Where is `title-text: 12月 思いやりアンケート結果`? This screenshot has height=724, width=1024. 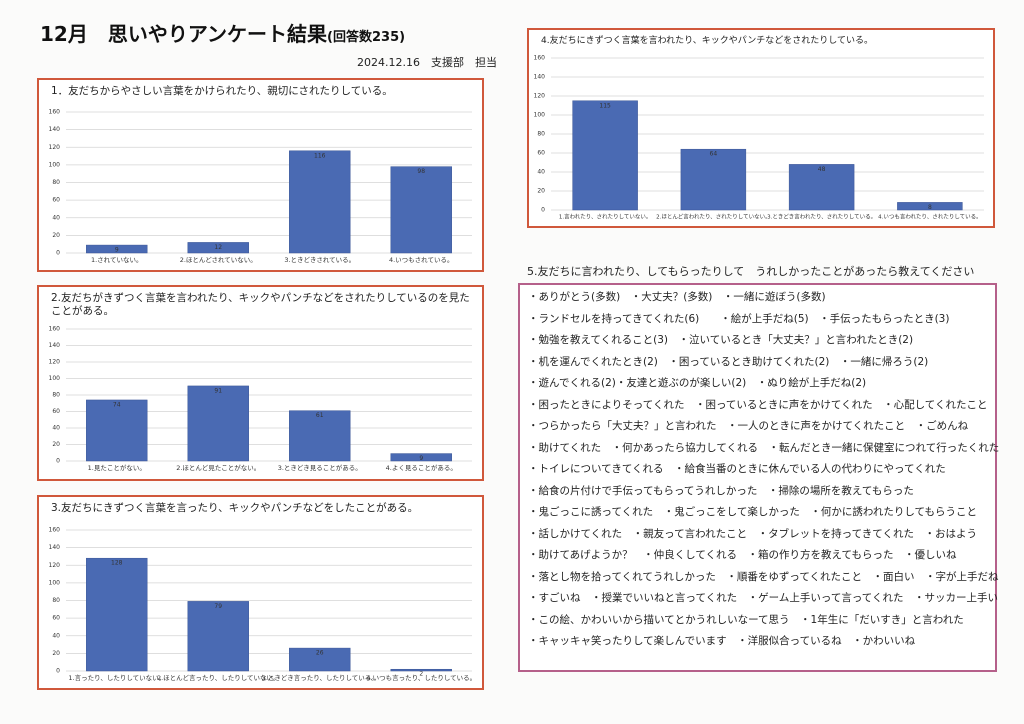
title-text: 12月 思いやりアンケート結果 is located at coordinates (184, 34).